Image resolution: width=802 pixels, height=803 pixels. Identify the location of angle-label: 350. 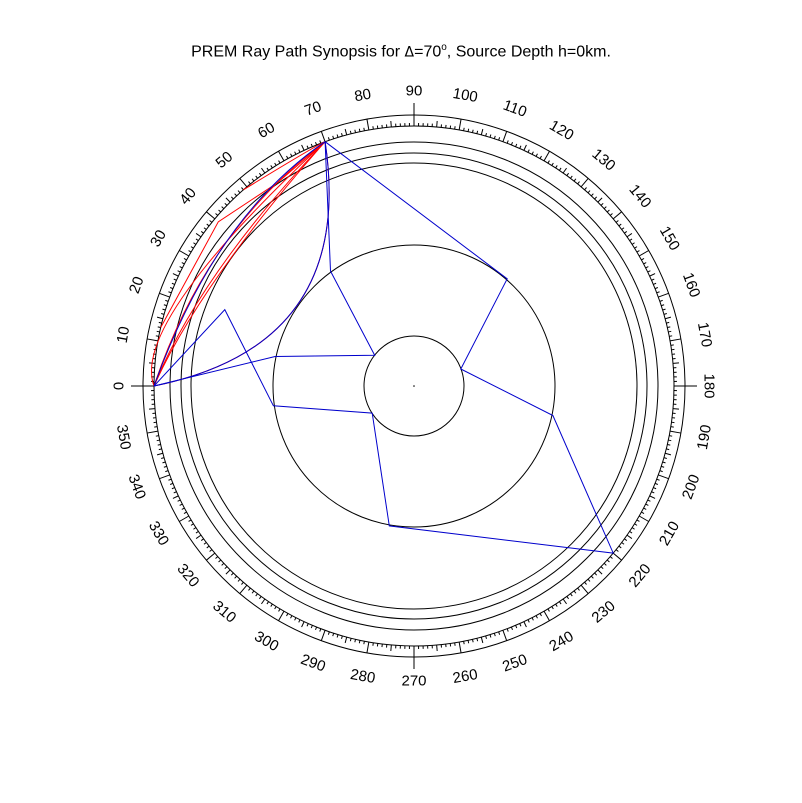
(123, 437).